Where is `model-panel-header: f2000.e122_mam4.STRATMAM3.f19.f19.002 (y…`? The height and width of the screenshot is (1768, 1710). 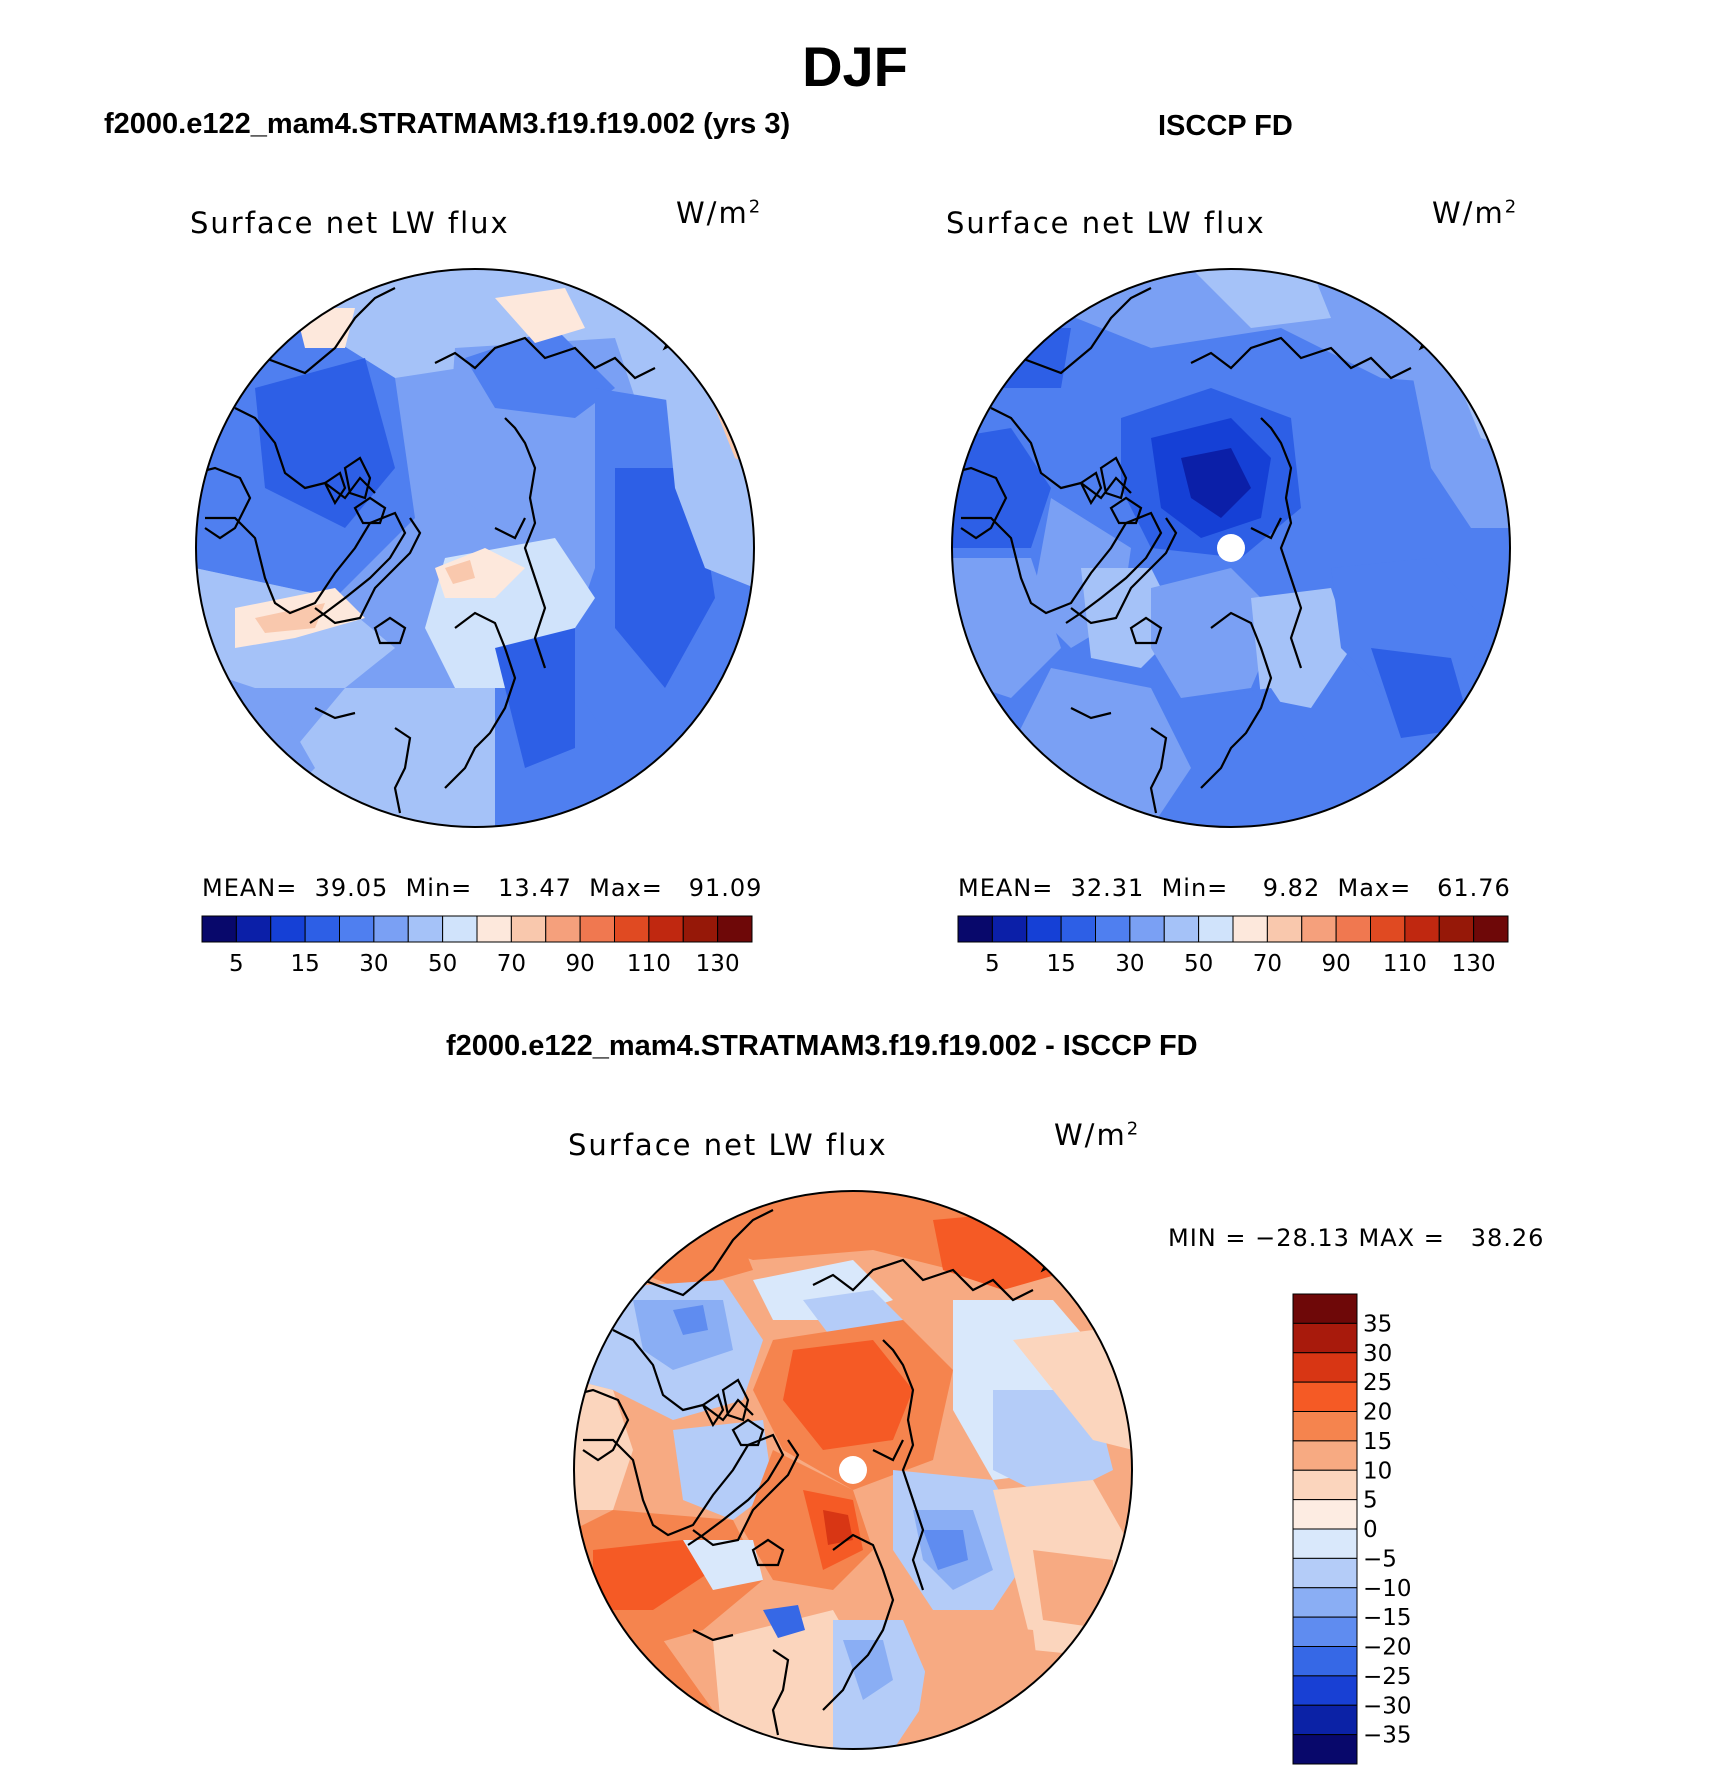
model-panel-header: f2000.e122_mam4.STRATMAM3.f19.f19.002 (y… is located at coordinates (447, 124).